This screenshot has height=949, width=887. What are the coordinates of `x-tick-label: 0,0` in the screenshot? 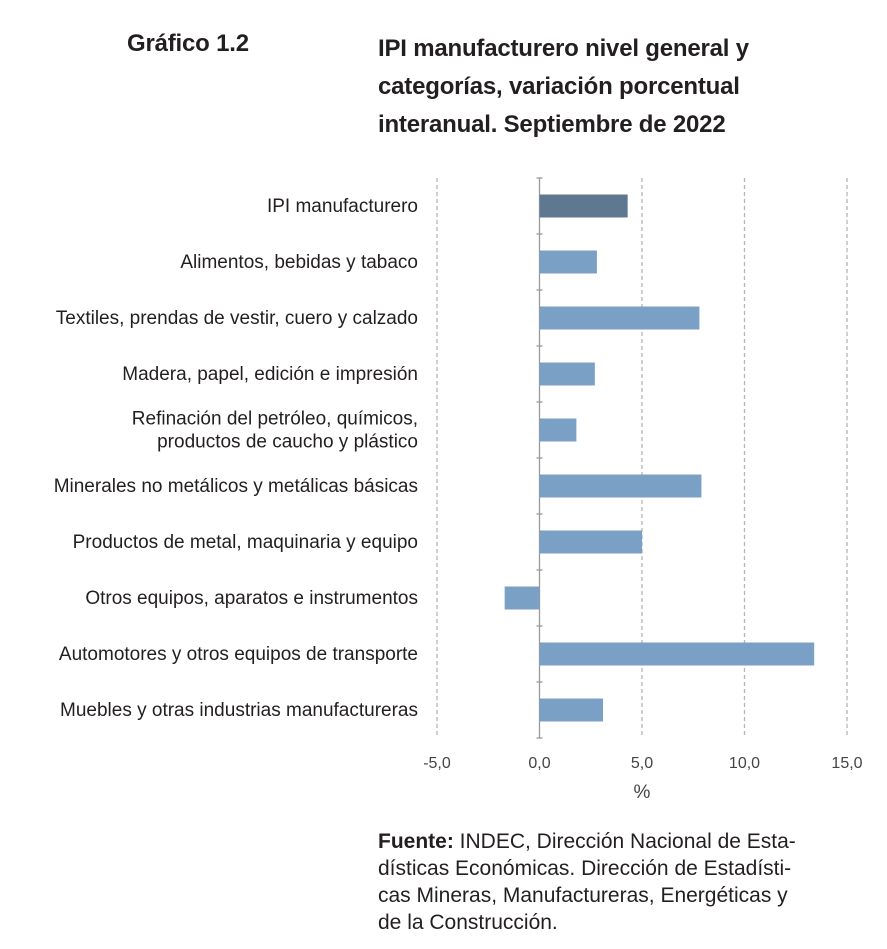 It's located at (539, 763).